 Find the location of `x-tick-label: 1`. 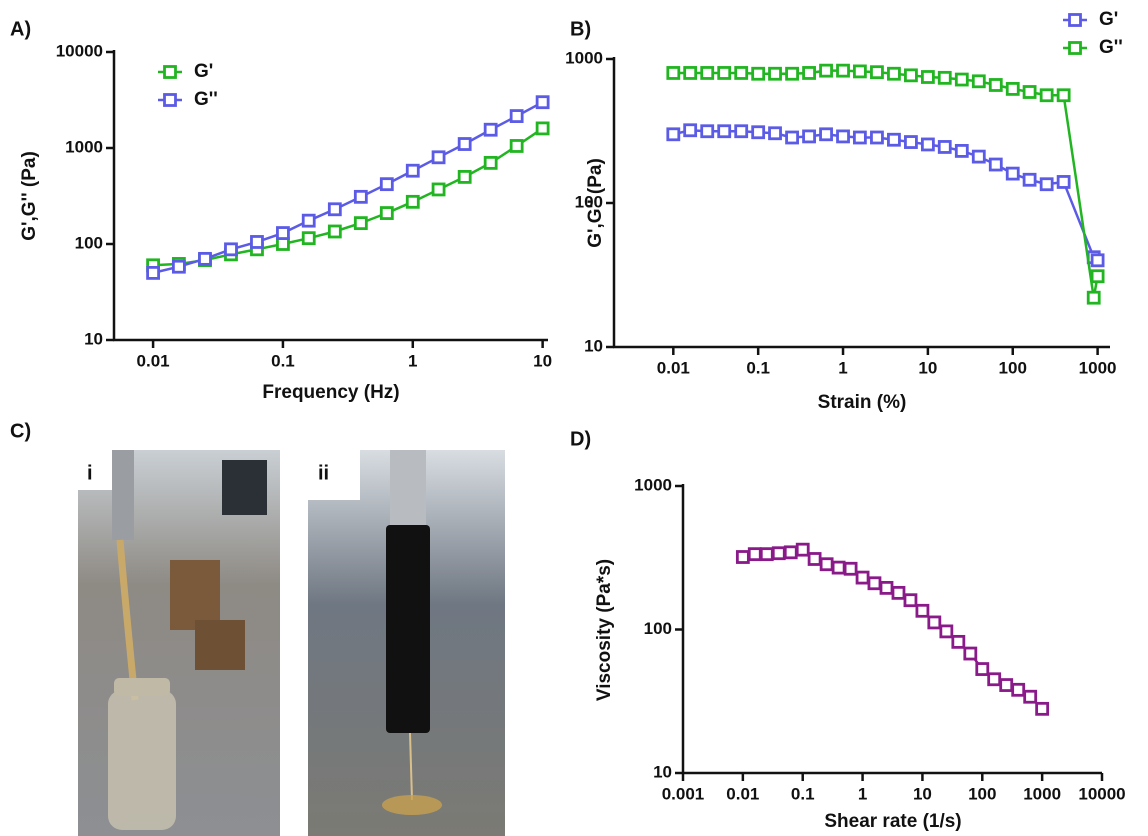

x-tick-label: 1 is located at coordinates (842, 367).